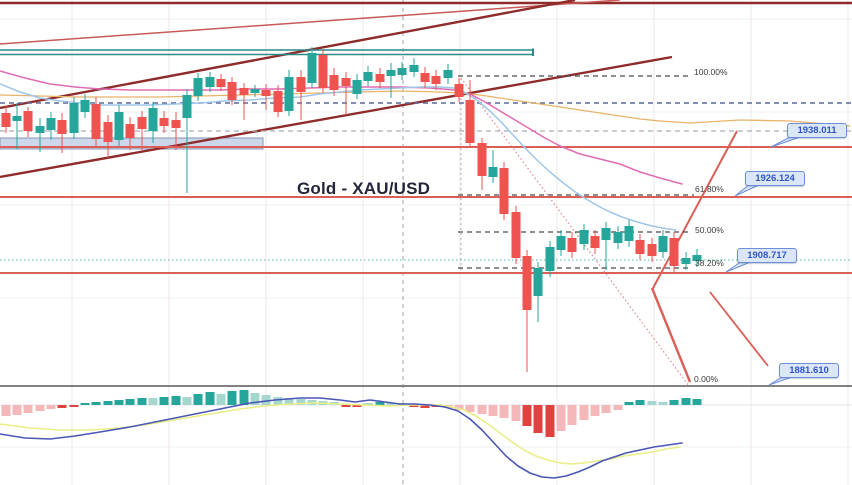  I want to click on price-tag-1881: 1881.610, so click(809, 370).